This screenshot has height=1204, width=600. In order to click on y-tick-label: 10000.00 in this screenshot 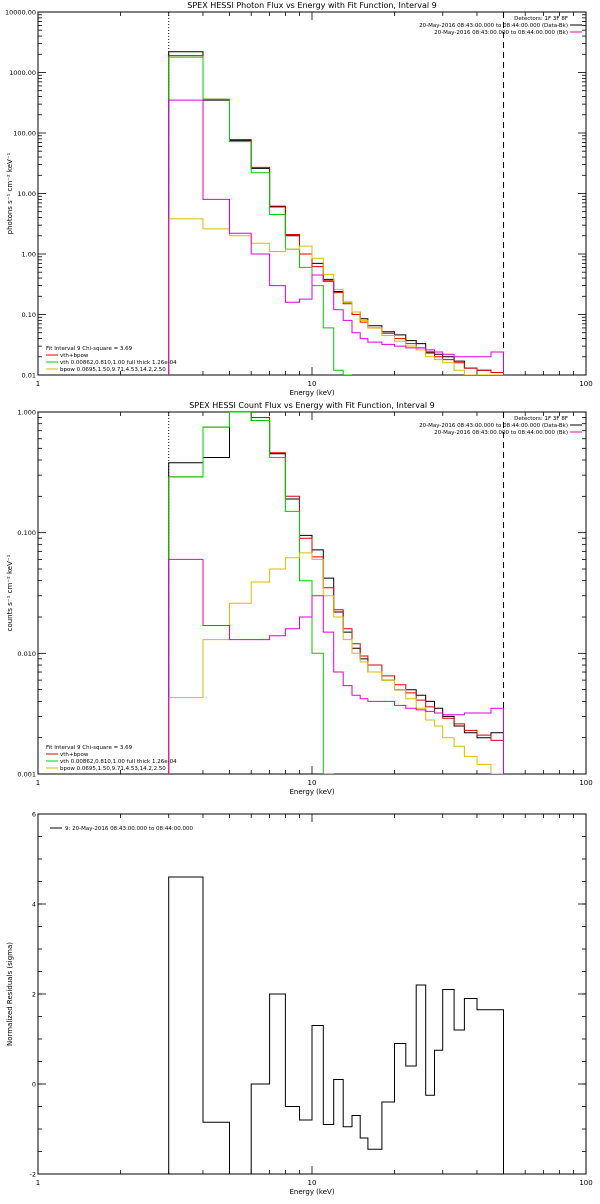, I will do `click(20, 13)`.